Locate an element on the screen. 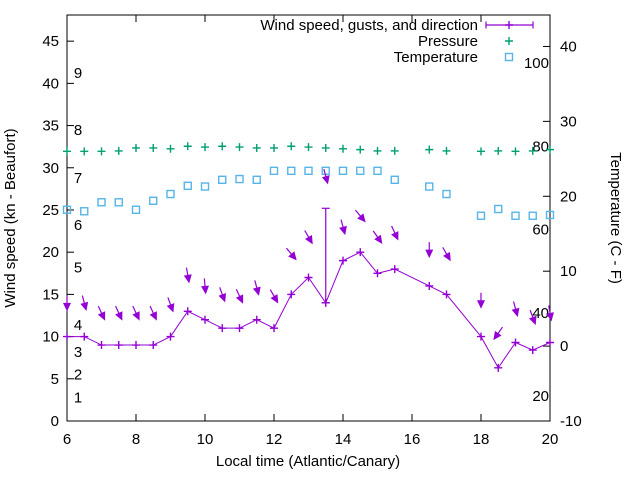  y-right-tick-label: 0 is located at coordinates (564, 346).